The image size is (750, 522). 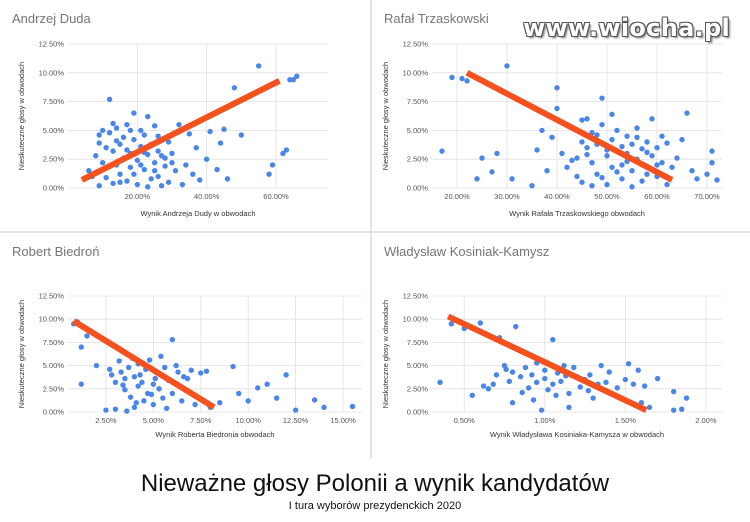 I want to click on x-tick-label: 12.50%, so click(x=296, y=420).